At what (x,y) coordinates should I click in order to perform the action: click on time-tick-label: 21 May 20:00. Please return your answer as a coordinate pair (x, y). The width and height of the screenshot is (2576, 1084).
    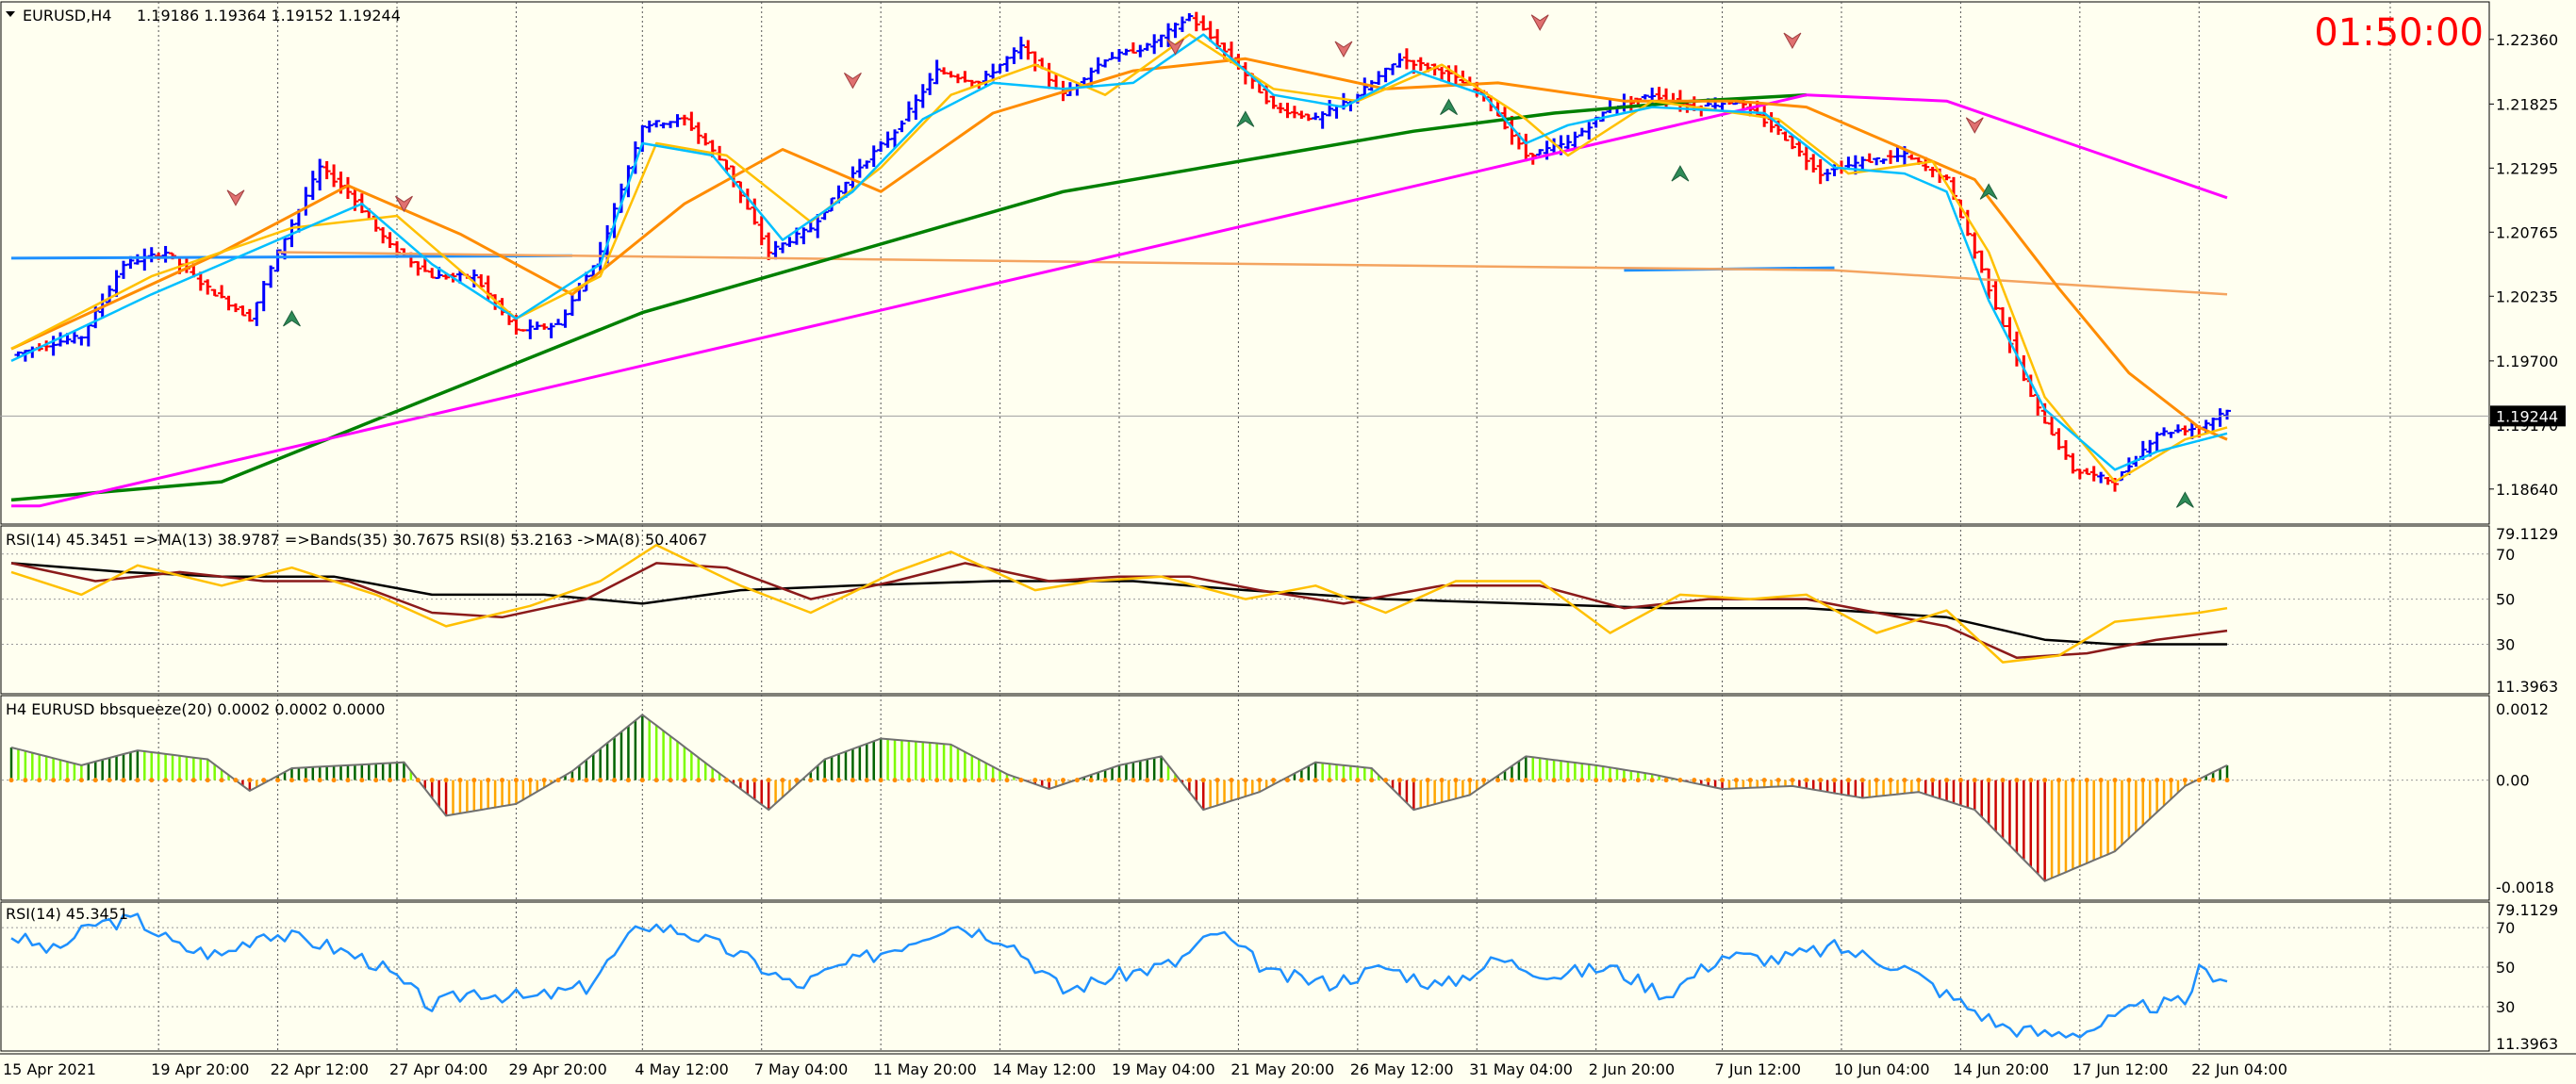
    Looking at the image, I should click on (1282, 1069).